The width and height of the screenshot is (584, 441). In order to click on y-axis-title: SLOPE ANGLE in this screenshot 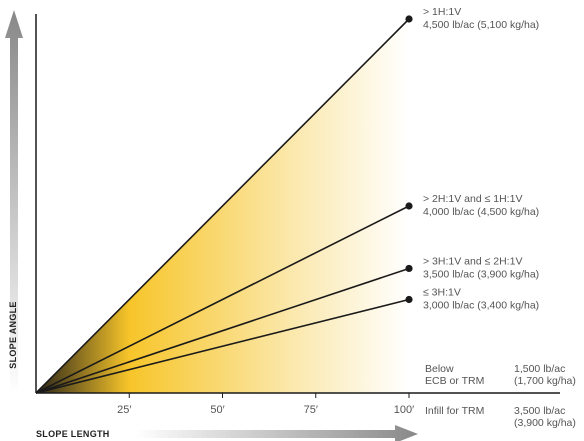, I will do `click(13, 334)`.